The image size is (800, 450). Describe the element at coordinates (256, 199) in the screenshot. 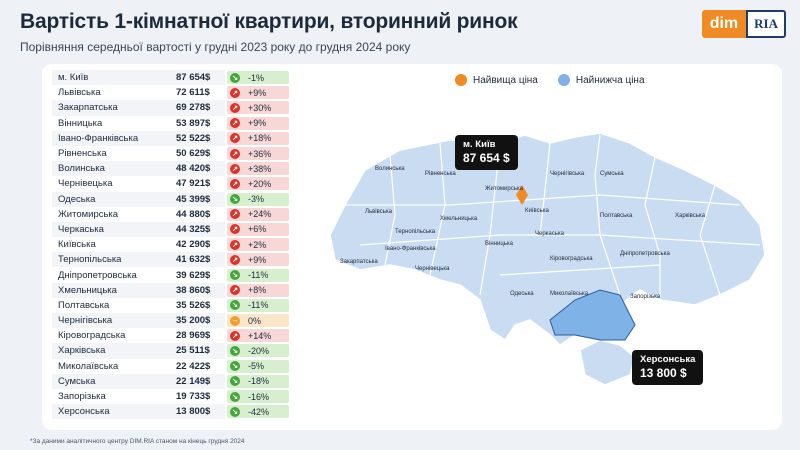

I see `change-value: -3%` at that location.